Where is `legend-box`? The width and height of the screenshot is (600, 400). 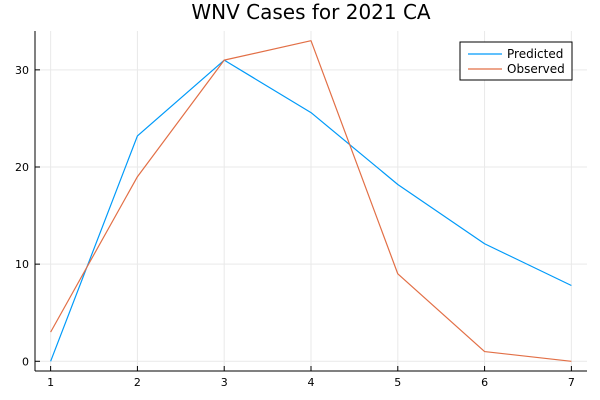 legend-box is located at coordinates (516, 61).